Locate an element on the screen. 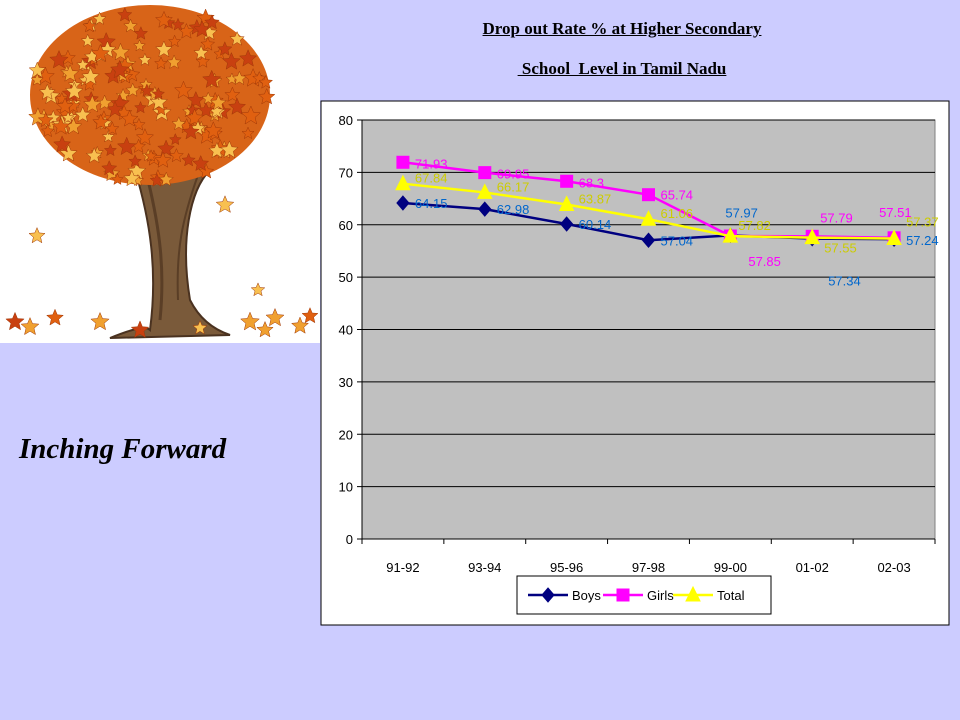  data-label-boys: 60.14 is located at coordinates (595, 224).